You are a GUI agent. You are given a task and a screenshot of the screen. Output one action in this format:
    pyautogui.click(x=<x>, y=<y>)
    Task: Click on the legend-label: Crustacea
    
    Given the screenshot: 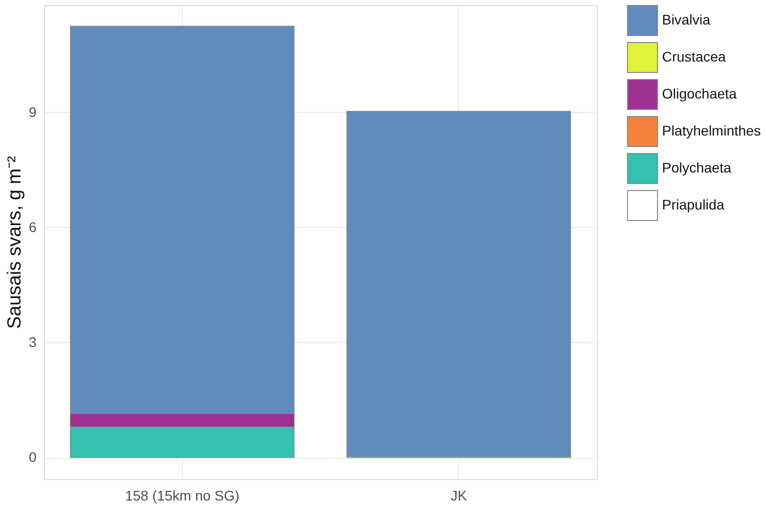 What is the action you would take?
    pyautogui.click(x=694, y=56)
    